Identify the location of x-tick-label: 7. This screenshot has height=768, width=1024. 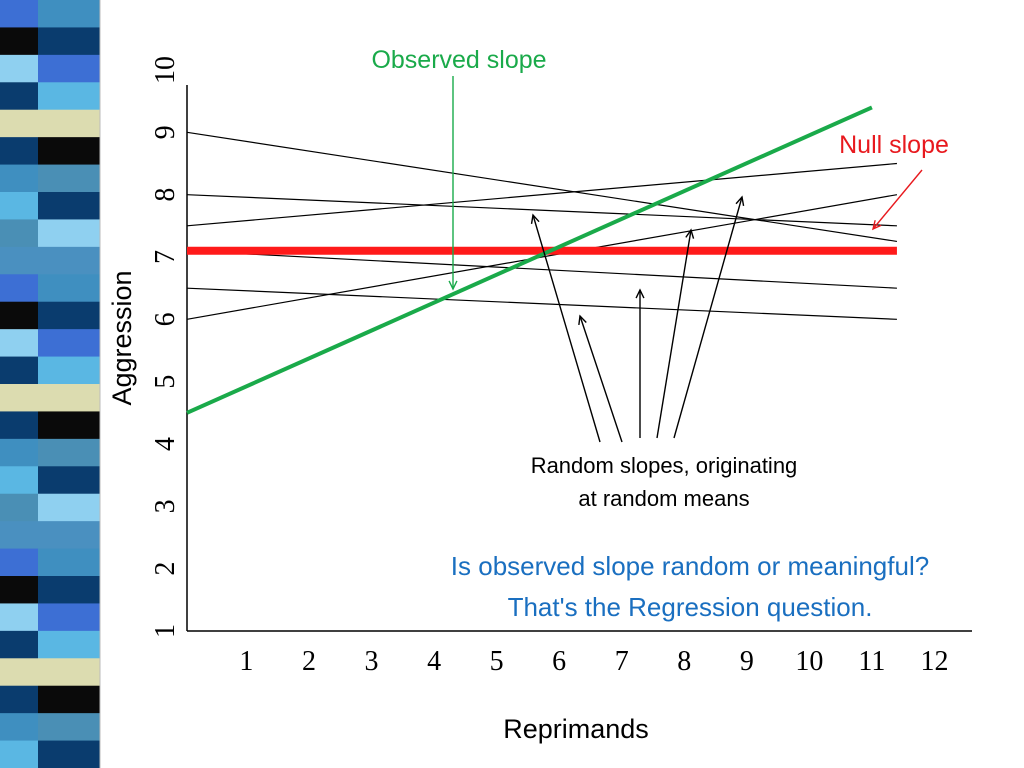
(622, 661).